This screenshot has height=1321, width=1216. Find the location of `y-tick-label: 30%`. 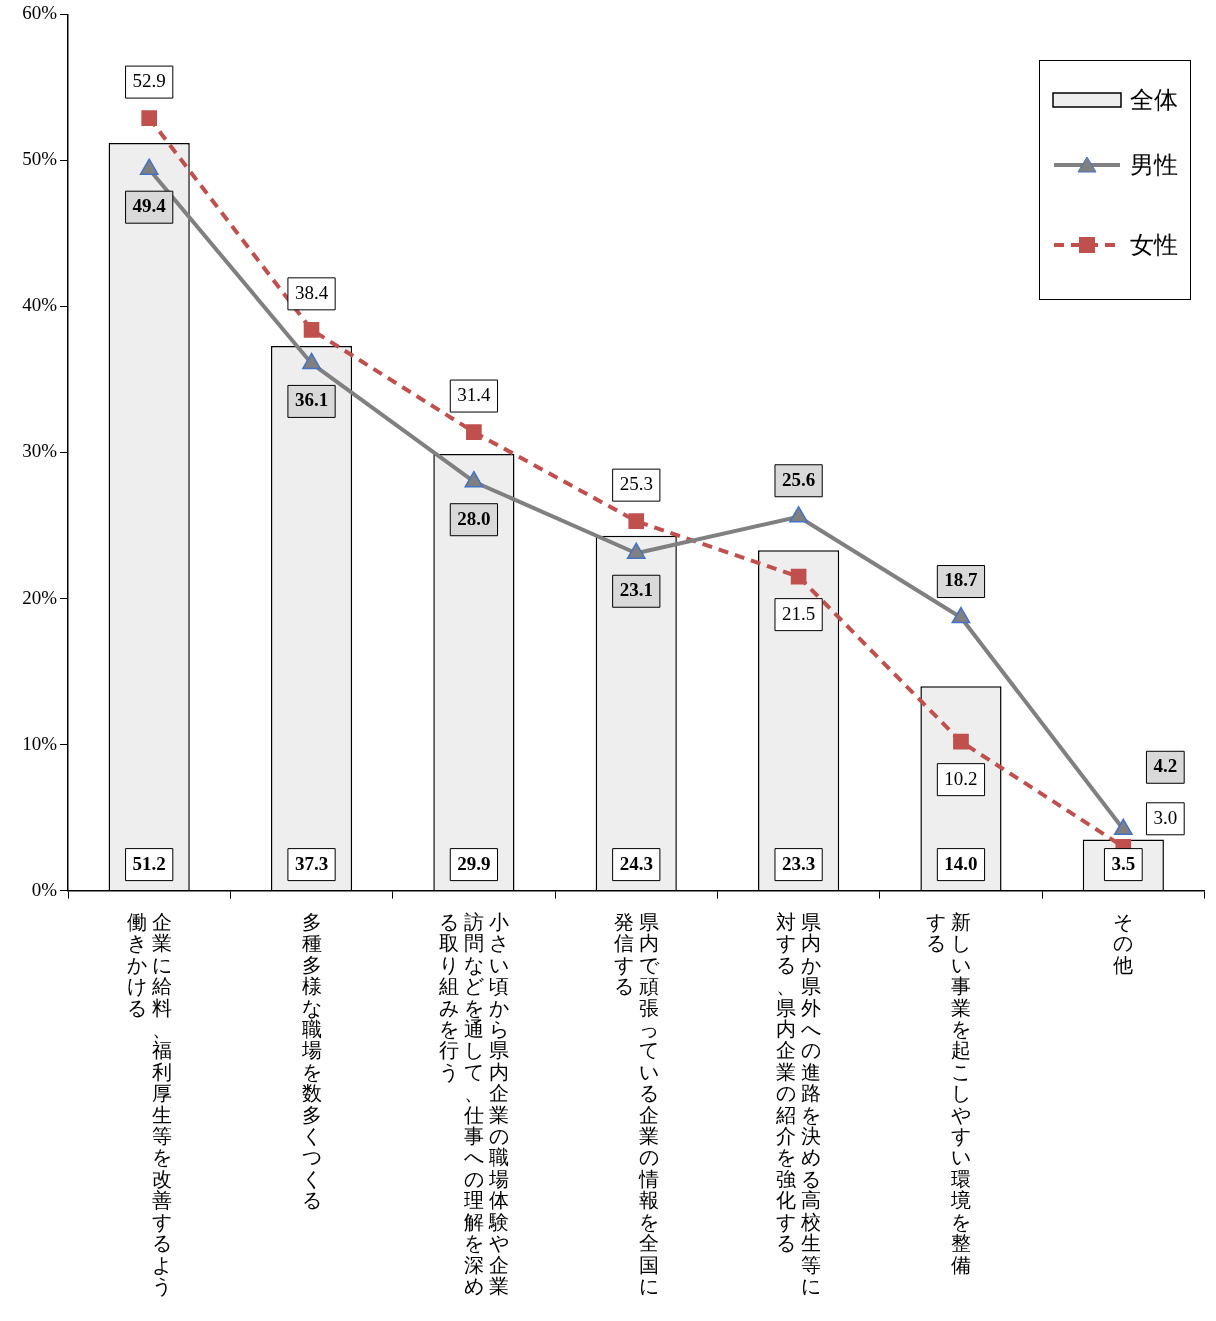

y-tick-label: 30% is located at coordinates (40, 451).